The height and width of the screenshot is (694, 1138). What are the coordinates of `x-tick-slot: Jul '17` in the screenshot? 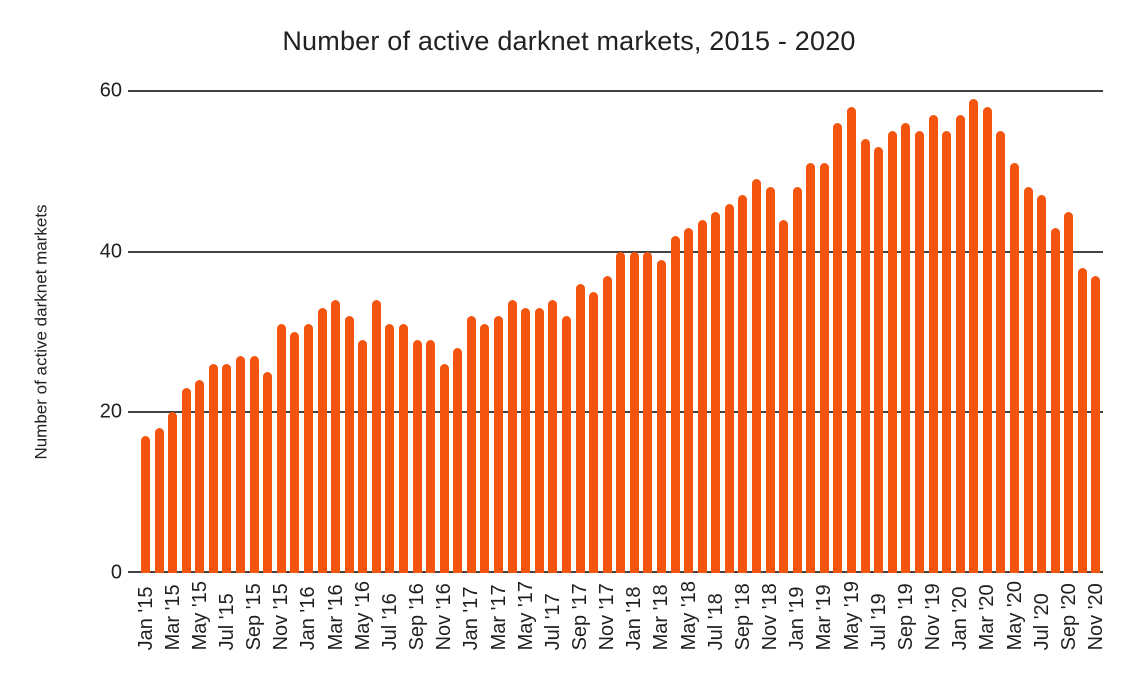 It's located at (553, 615).